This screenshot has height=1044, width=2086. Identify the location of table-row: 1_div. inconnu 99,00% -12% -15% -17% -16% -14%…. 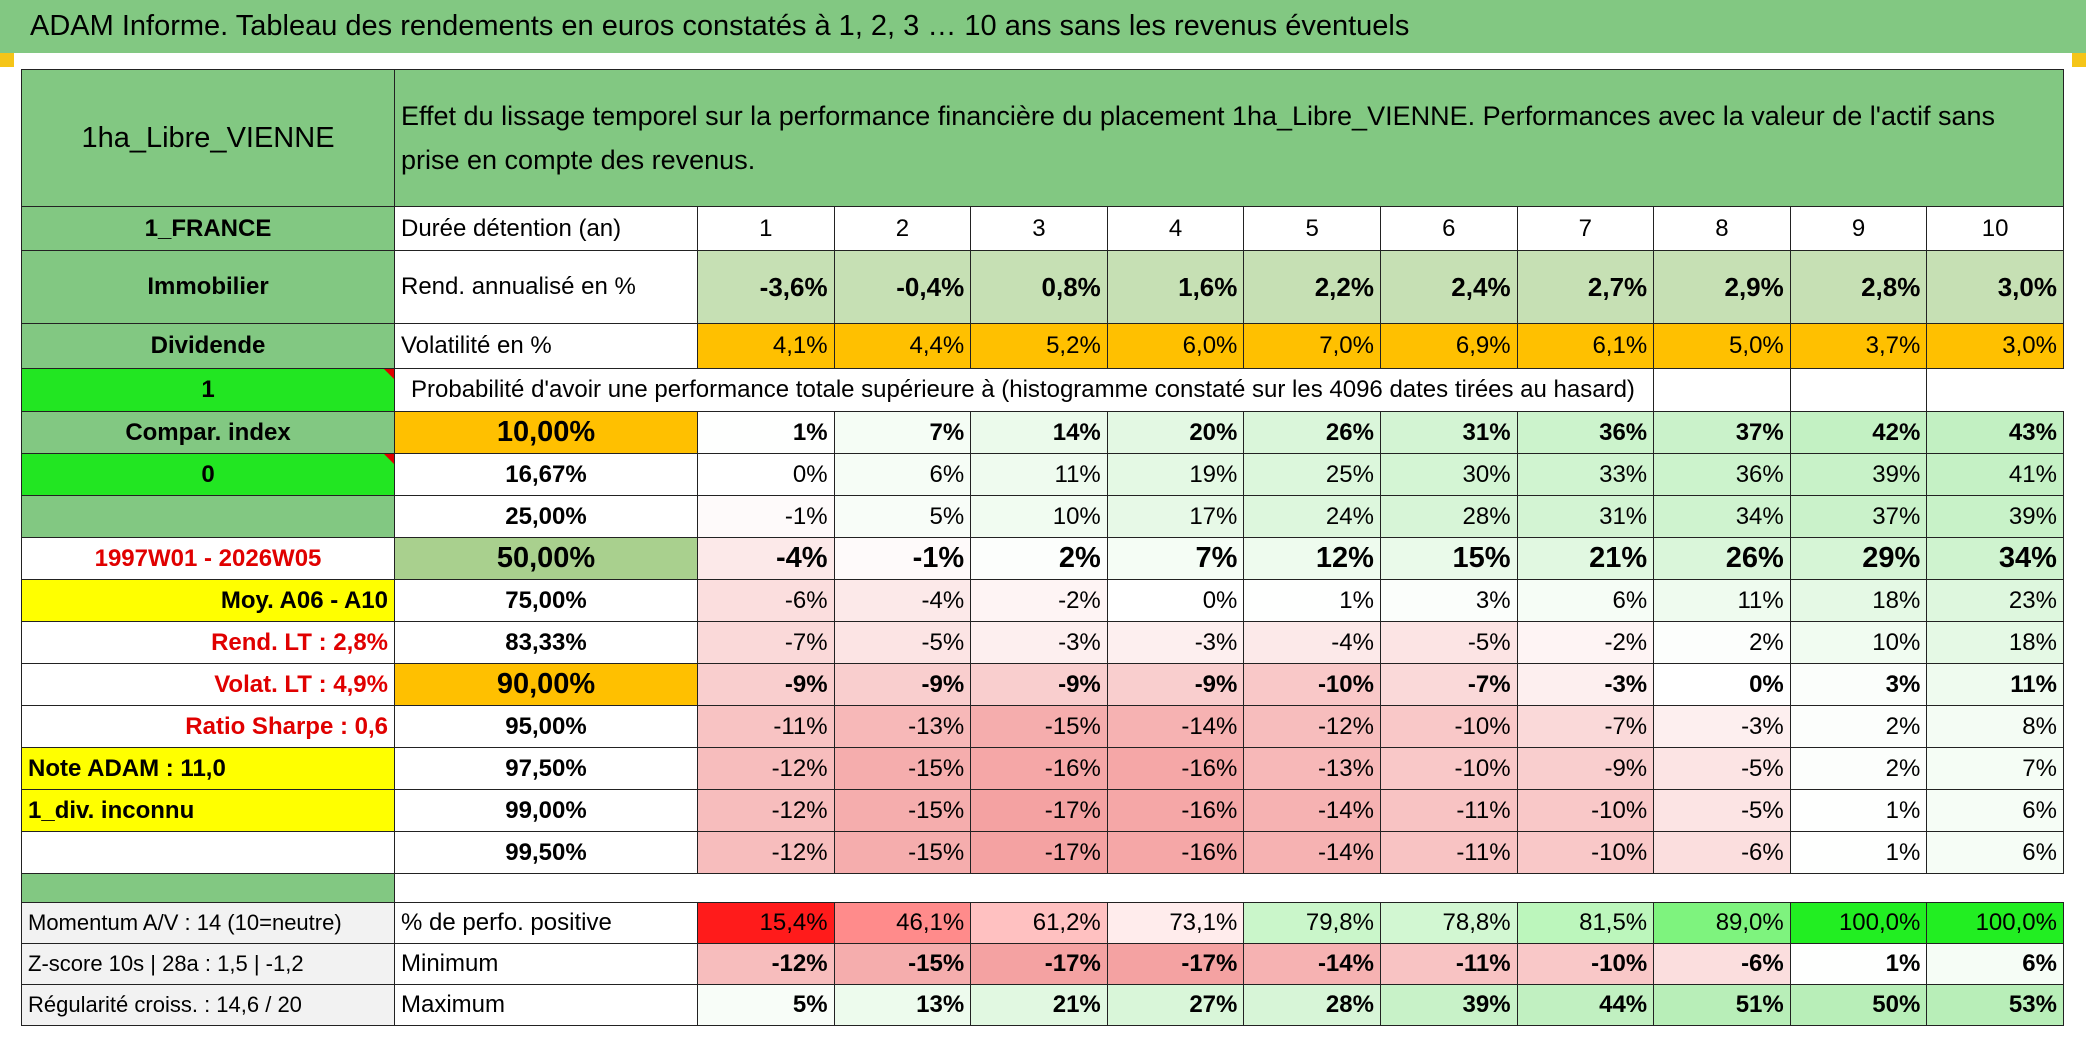
(1042, 810).